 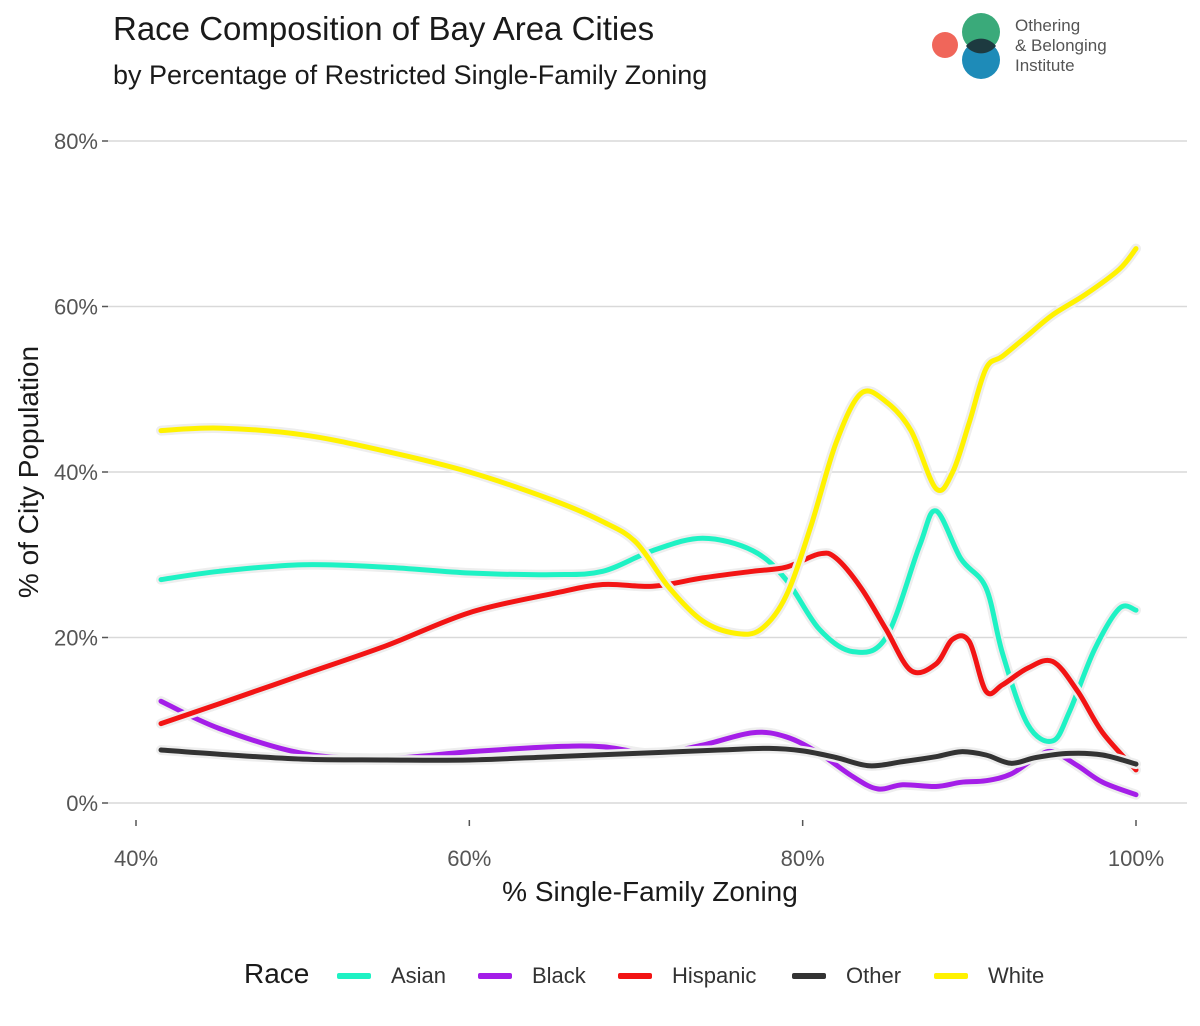 I want to click on series-line-other, so click(x=648, y=757).